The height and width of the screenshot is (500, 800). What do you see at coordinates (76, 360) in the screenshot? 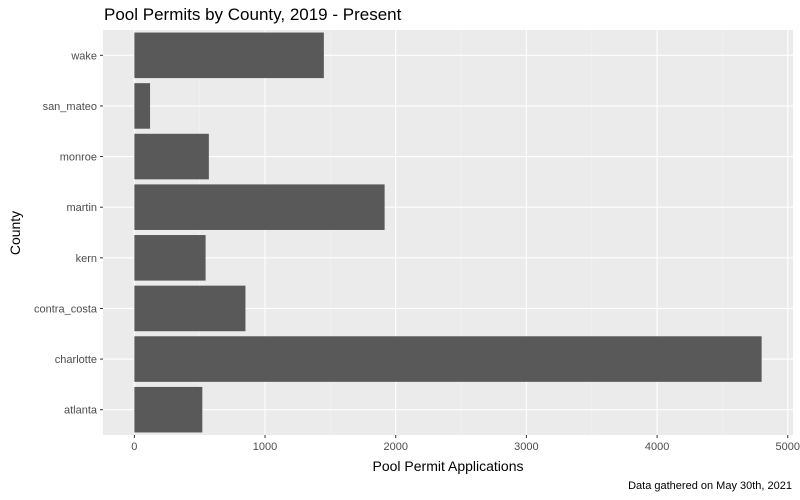
I see `y-tick-label: charlotte` at bounding box center [76, 360].